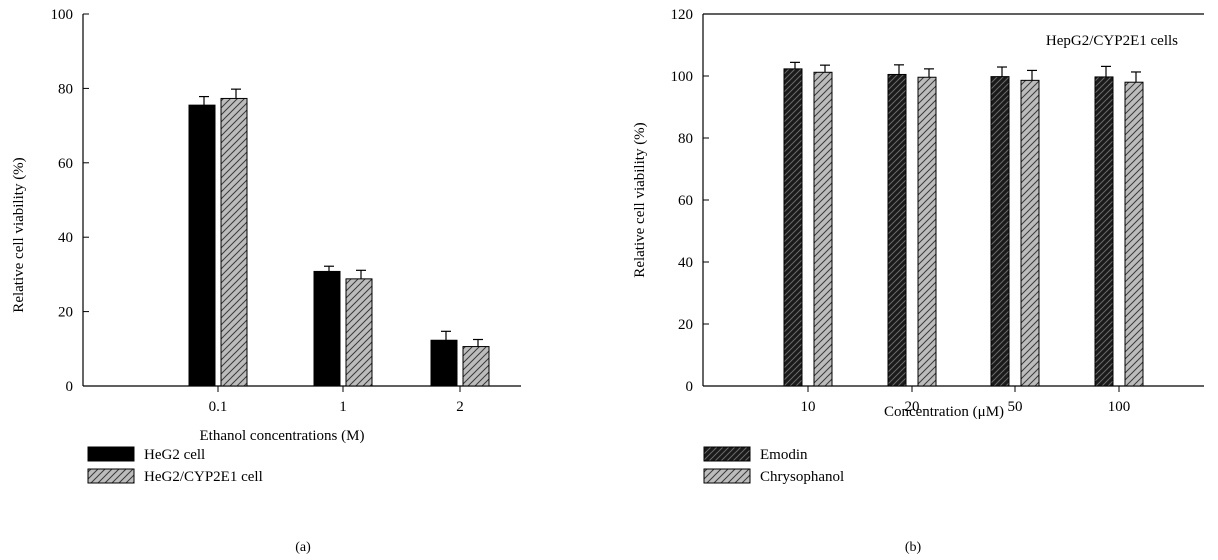 The image size is (1218, 560). What do you see at coordinates (218, 407) in the screenshot?
I see `chart-a-x-tick-label: 0.1` at bounding box center [218, 407].